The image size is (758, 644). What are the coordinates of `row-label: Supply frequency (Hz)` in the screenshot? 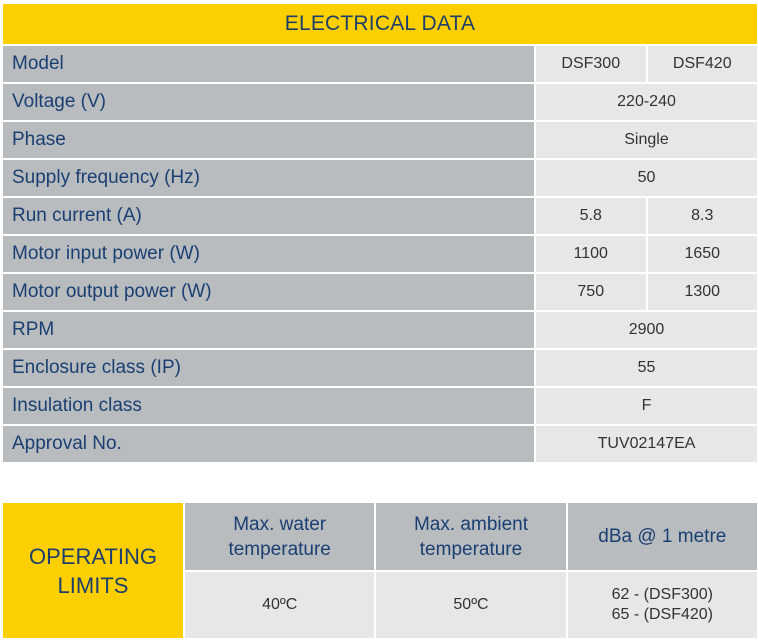 It's located at (268, 178).